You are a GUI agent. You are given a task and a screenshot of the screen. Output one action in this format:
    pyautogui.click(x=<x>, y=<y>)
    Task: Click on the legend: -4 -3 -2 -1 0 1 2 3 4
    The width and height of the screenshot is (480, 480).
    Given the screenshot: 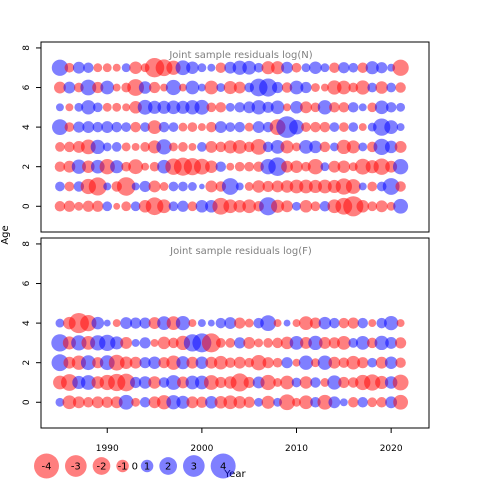 What is the action you would take?
    pyautogui.click(x=135, y=466)
    